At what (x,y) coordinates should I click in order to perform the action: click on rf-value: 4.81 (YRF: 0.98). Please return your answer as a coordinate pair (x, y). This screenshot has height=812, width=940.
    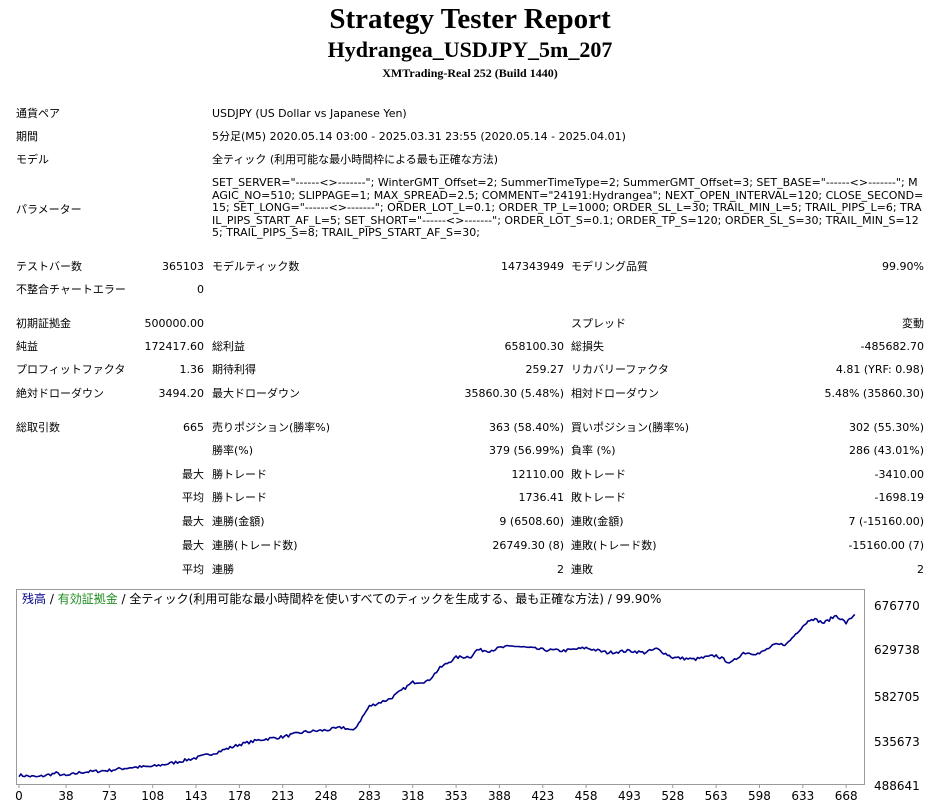
    Looking at the image, I should click on (879, 369).